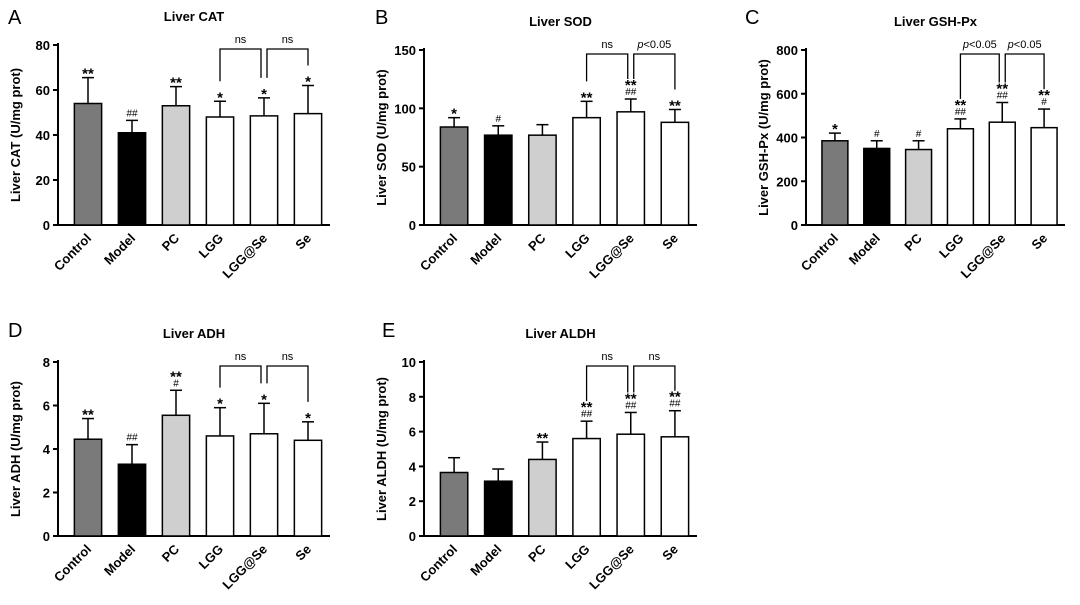 The image size is (1080, 605). Describe the element at coordinates (46, 493) in the screenshot. I see `y-tick-label: 2` at that location.